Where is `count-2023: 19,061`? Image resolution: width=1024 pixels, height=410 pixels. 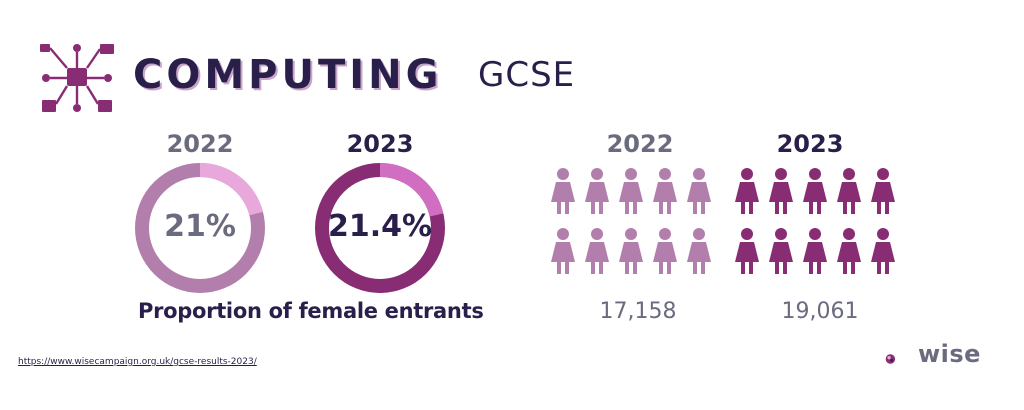 count-2023: 19,061 is located at coordinates (820, 311).